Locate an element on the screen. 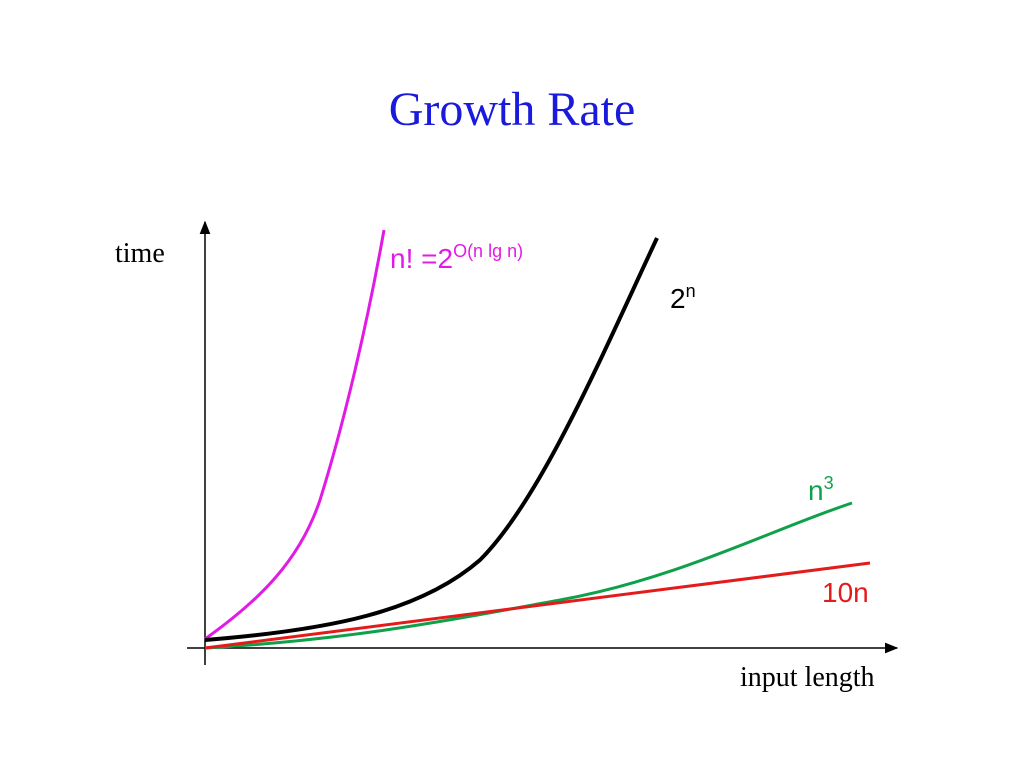 Image resolution: width=1024 pixels, height=768 pixels. series-label-factorial-exponent: O(n lg n) is located at coordinates (488, 251).